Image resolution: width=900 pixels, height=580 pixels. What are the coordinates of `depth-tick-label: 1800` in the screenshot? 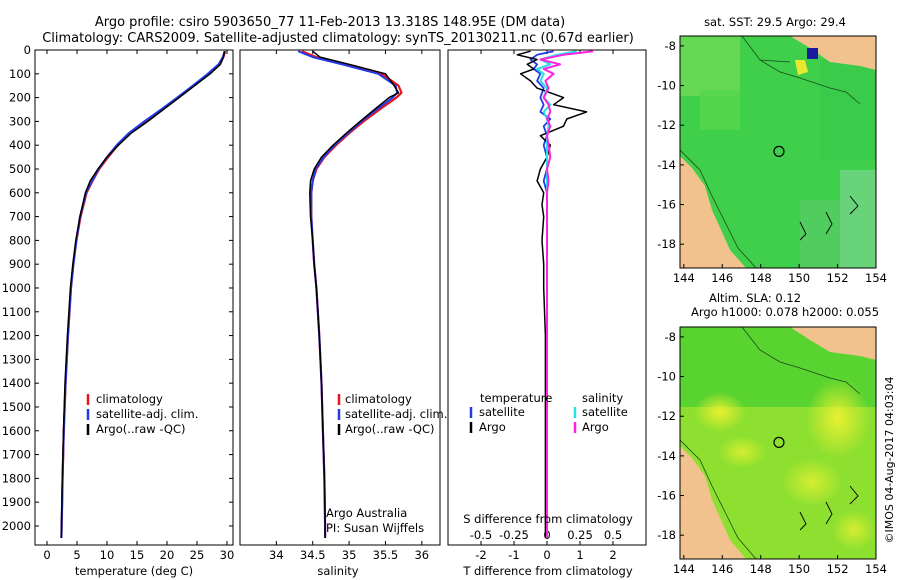 It's located at (16, 478).